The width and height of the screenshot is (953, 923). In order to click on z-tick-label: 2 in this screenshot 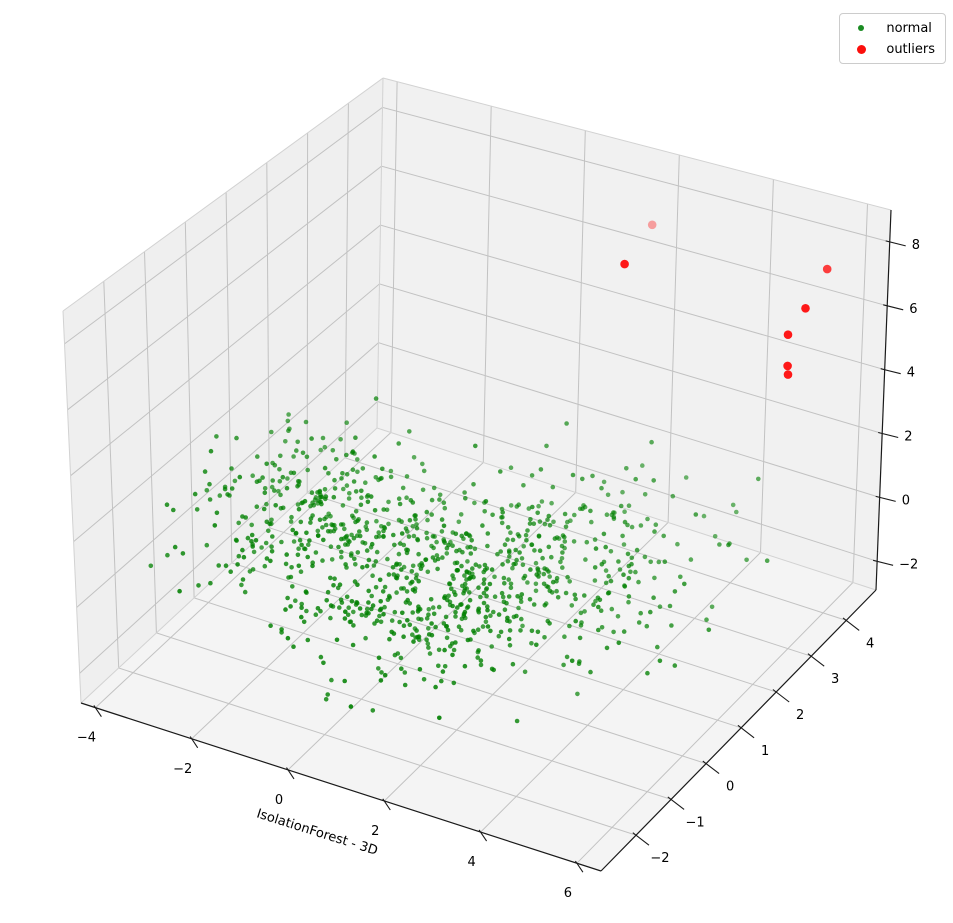, I will do `click(908, 437)`.